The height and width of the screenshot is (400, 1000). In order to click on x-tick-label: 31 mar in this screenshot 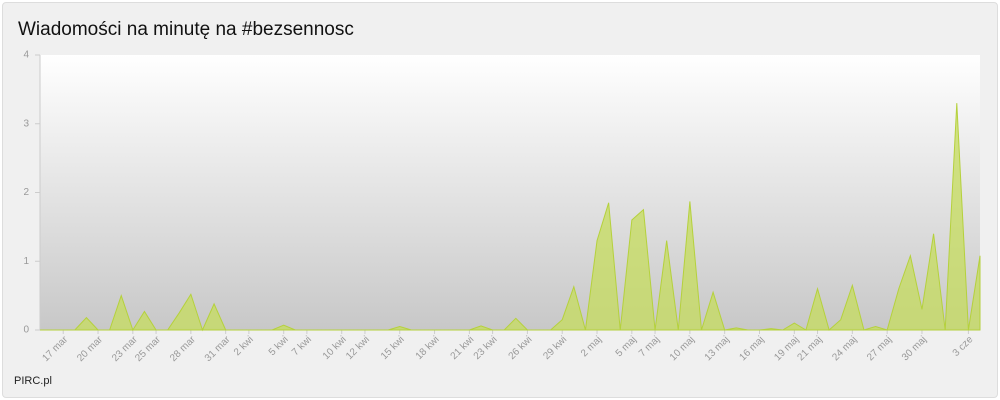, I will do `click(218, 349)`.